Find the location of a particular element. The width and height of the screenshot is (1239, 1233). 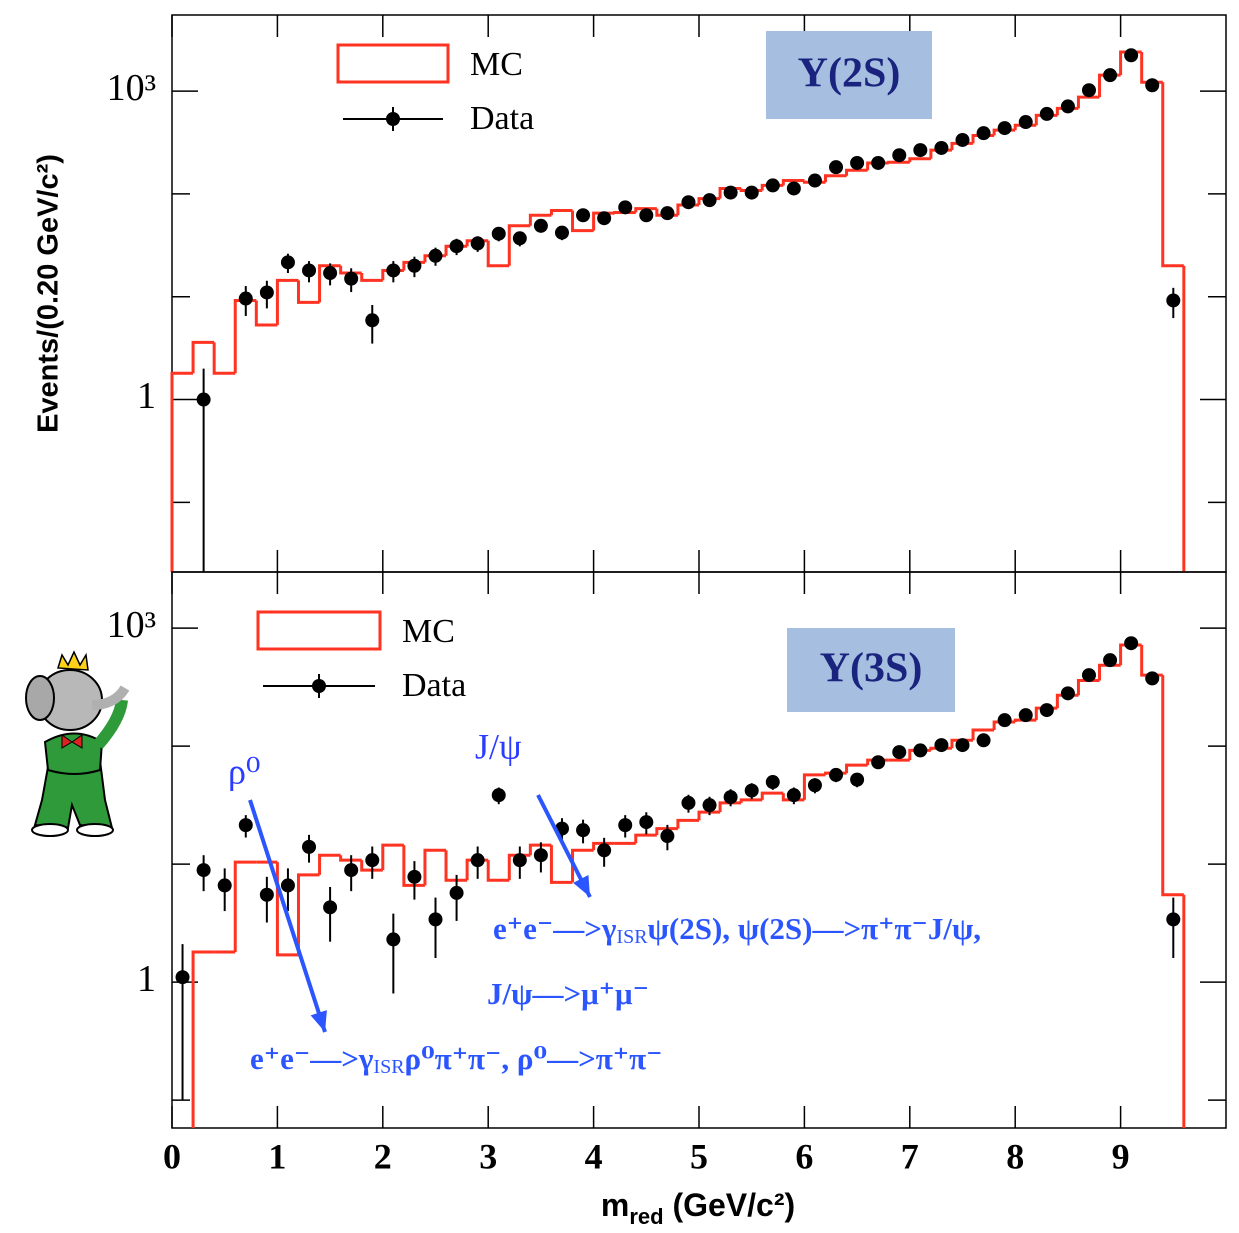

x-axis-label-part: red is located at coordinates (646, 1216).